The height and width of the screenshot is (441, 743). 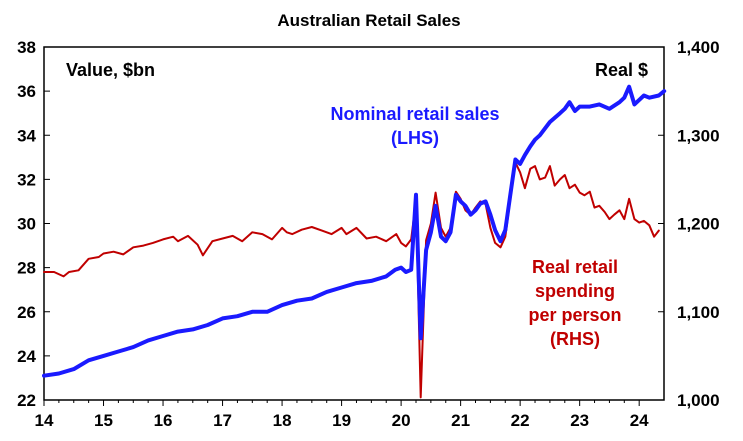 I want to click on left-tick-label: 34, so click(x=26, y=135).